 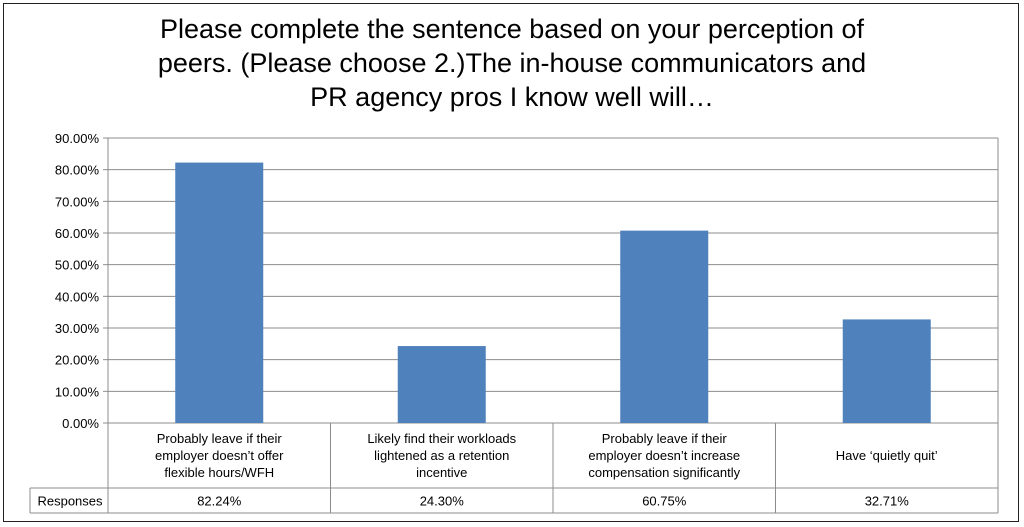 What do you see at coordinates (887, 455) in the screenshot?
I see `category-label: Have ‘quietly quit’` at bounding box center [887, 455].